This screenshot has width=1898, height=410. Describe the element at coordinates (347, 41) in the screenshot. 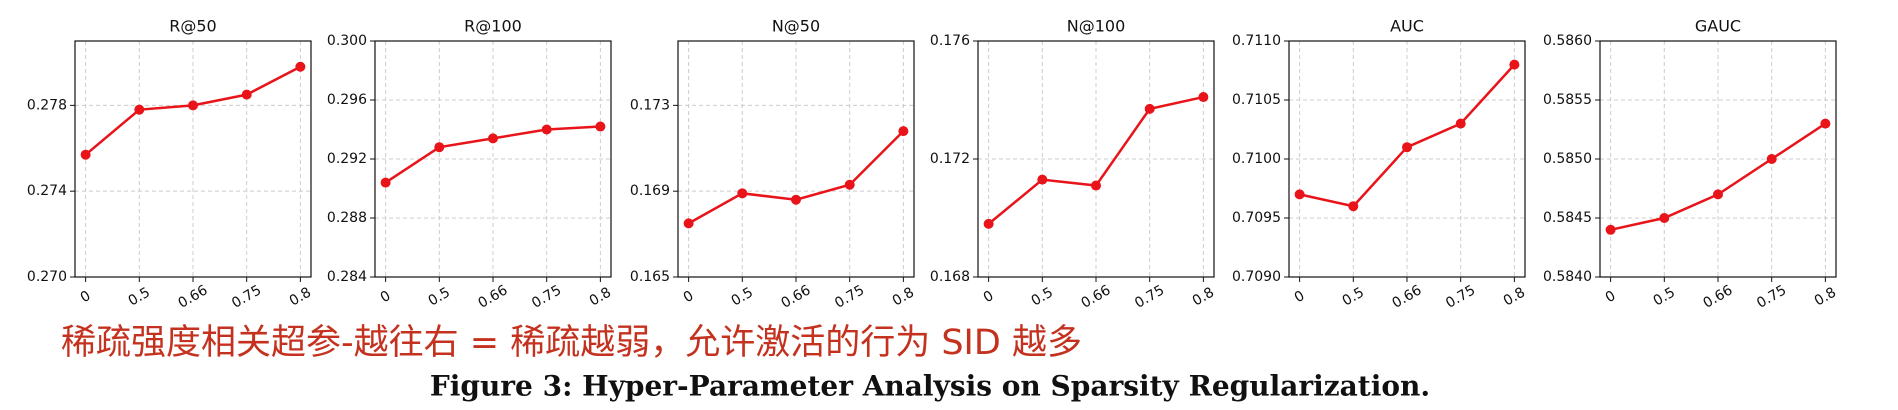

I see `y-tick-label: 0.300` at that location.